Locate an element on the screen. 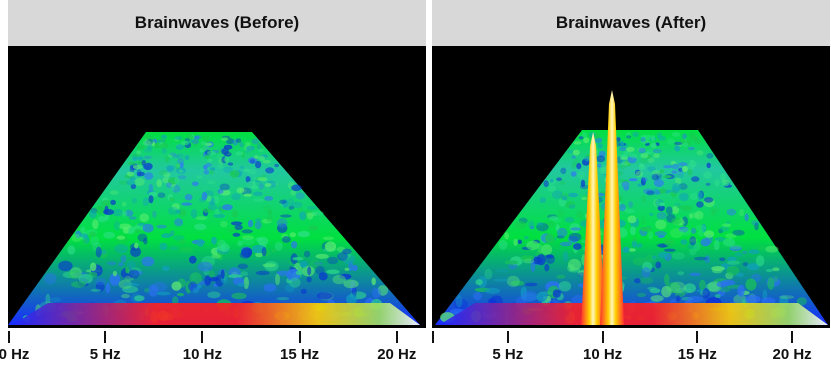 The image size is (831, 365). chart-title: Brainwaves (After) is located at coordinates (631, 23).